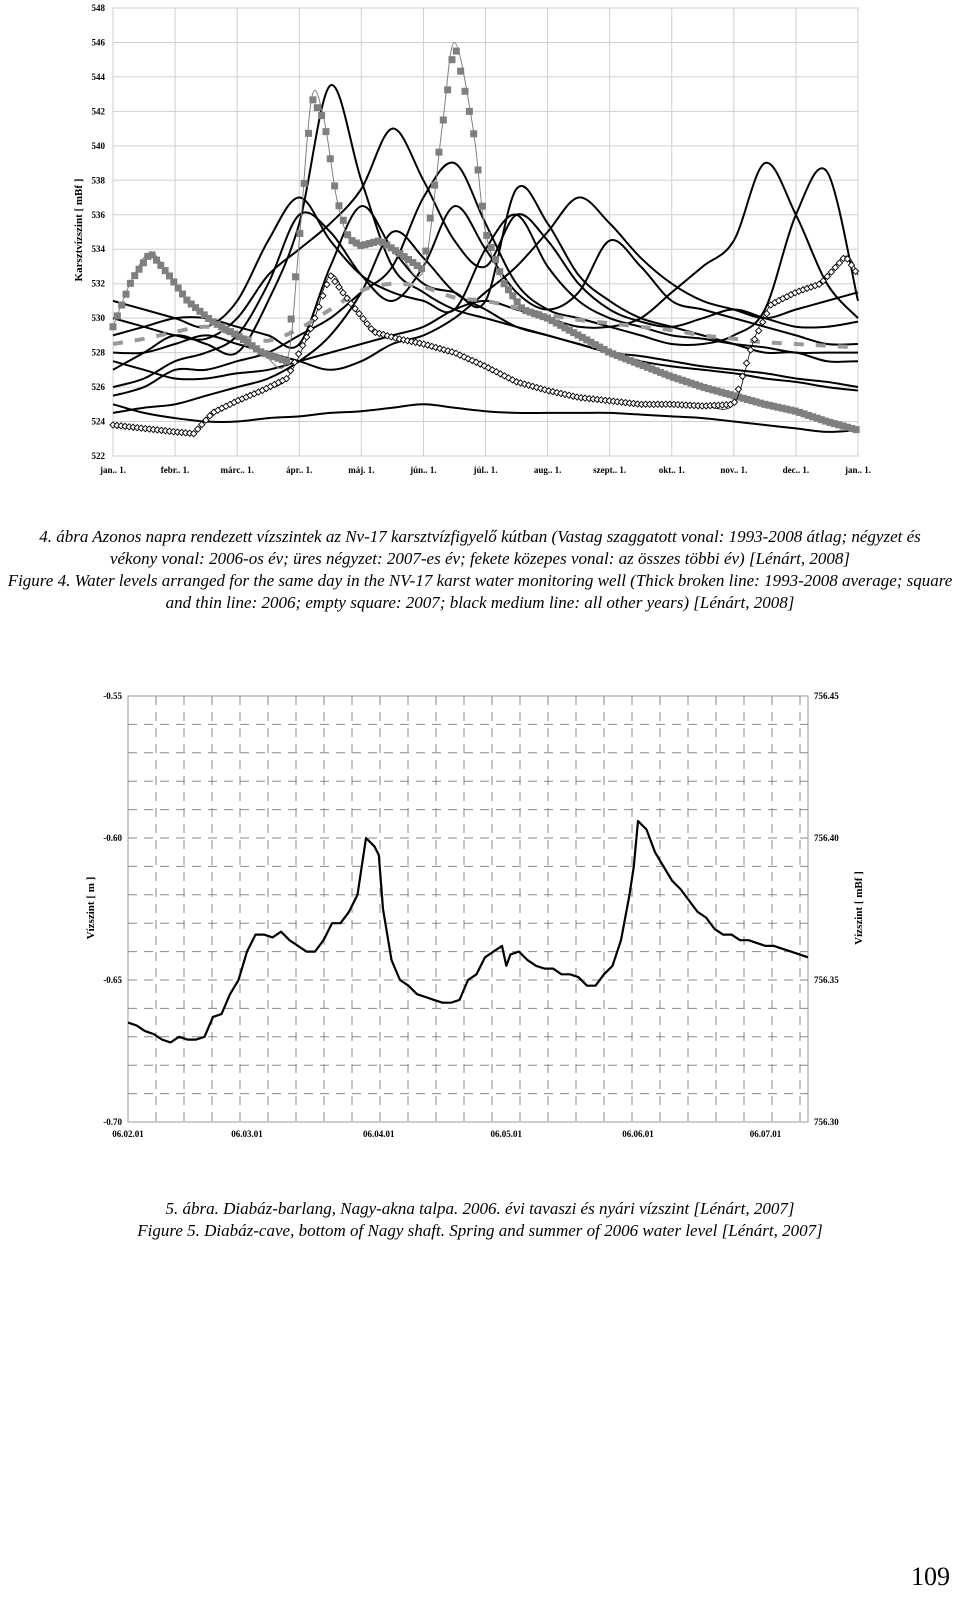 Image resolution: width=960 pixels, height=1598 pixels. What do you see at coordinates (826, 980) in the screenshot?
I see `y2-tick-label: 756.35` at bounding box center [826, 980].